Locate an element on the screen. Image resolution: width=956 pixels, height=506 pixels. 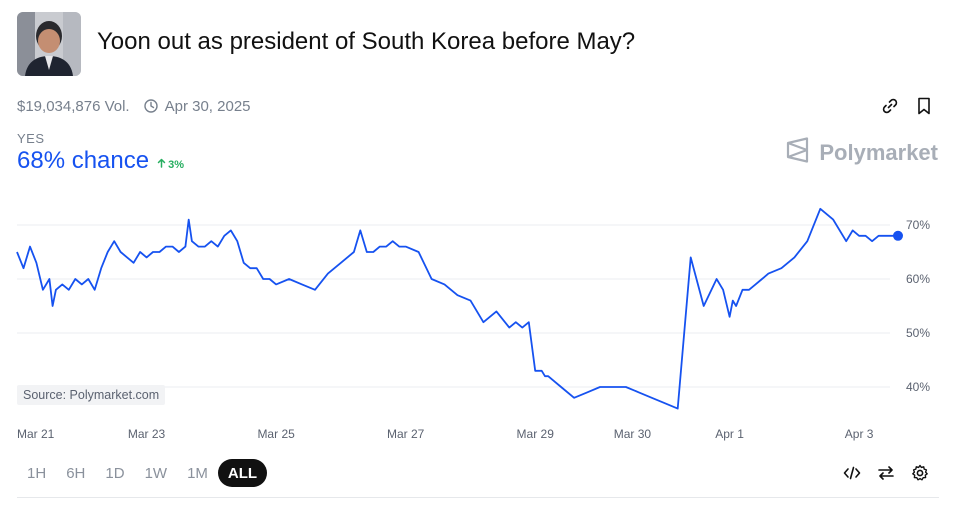
code-embed-icon is located at coordinates (852, 473).